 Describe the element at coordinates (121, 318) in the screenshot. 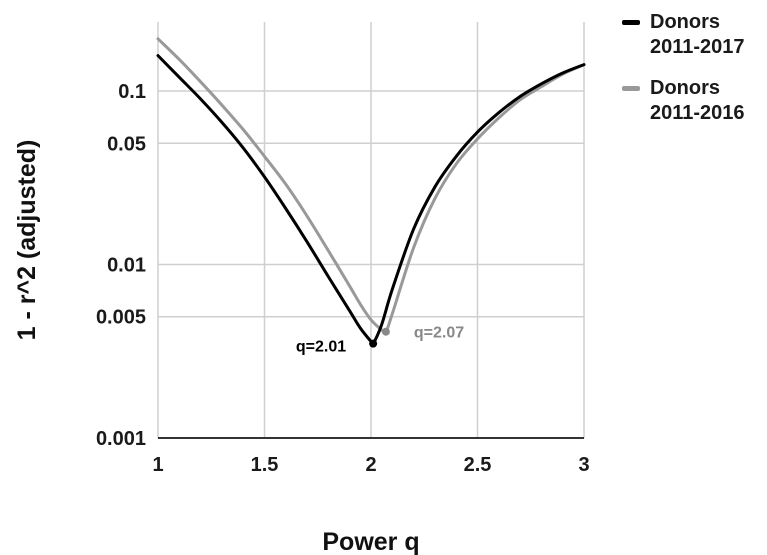

I see `y-tick-label: 0.005` at that location.